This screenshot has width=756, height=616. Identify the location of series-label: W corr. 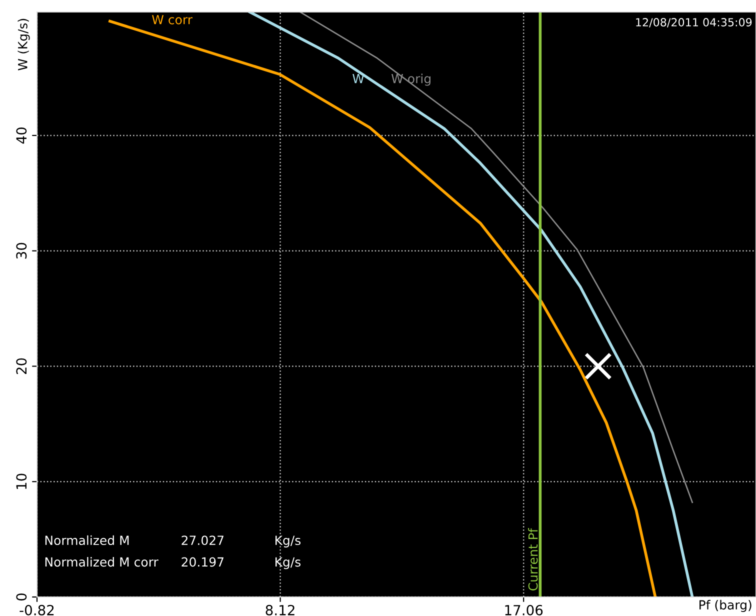
(172, 19).